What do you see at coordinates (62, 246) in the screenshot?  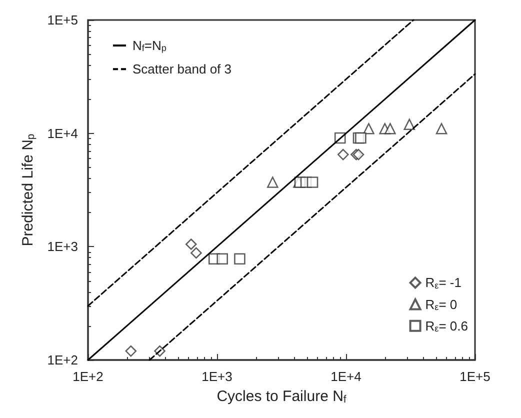 I see `y-tick-label: 1E+3` at bounding box center [62, 246].